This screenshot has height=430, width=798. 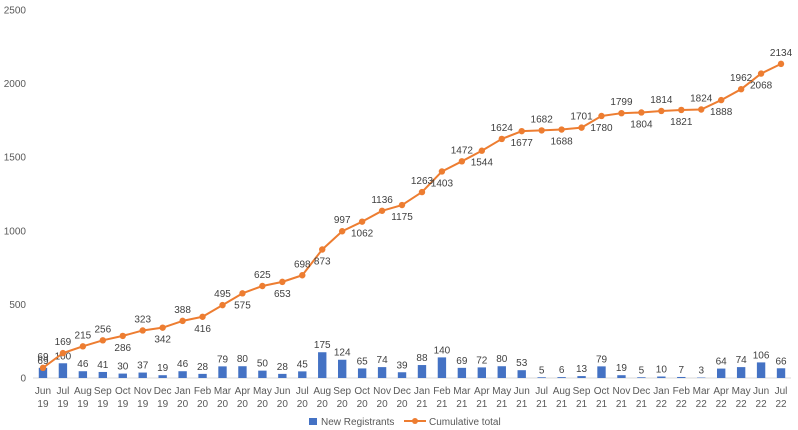 What do you see at coordinates (15, 11) in the screenshot?
I see `y-tick-label: 2500` at bounding box center [15, 11].